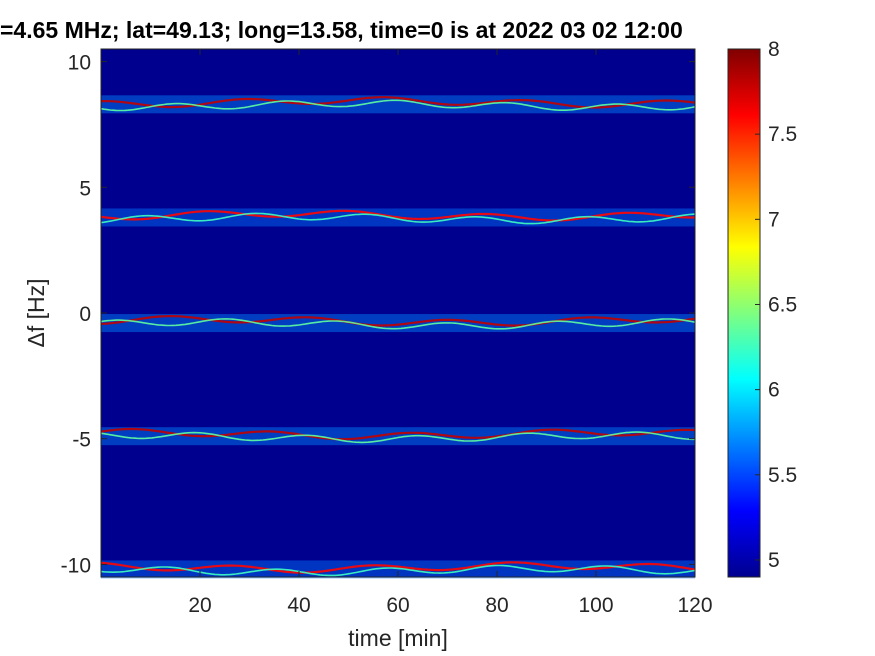 Image resolution: width=875 pixels, height=656 pixels. I want to click on x-tick-label: 100, so click(595, 605).